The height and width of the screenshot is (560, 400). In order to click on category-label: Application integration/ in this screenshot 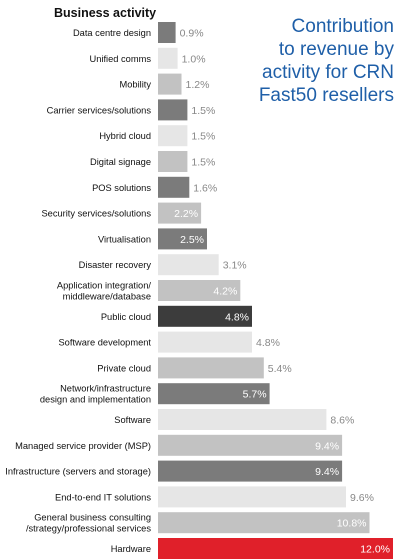, I will do `click(104, 286)`.